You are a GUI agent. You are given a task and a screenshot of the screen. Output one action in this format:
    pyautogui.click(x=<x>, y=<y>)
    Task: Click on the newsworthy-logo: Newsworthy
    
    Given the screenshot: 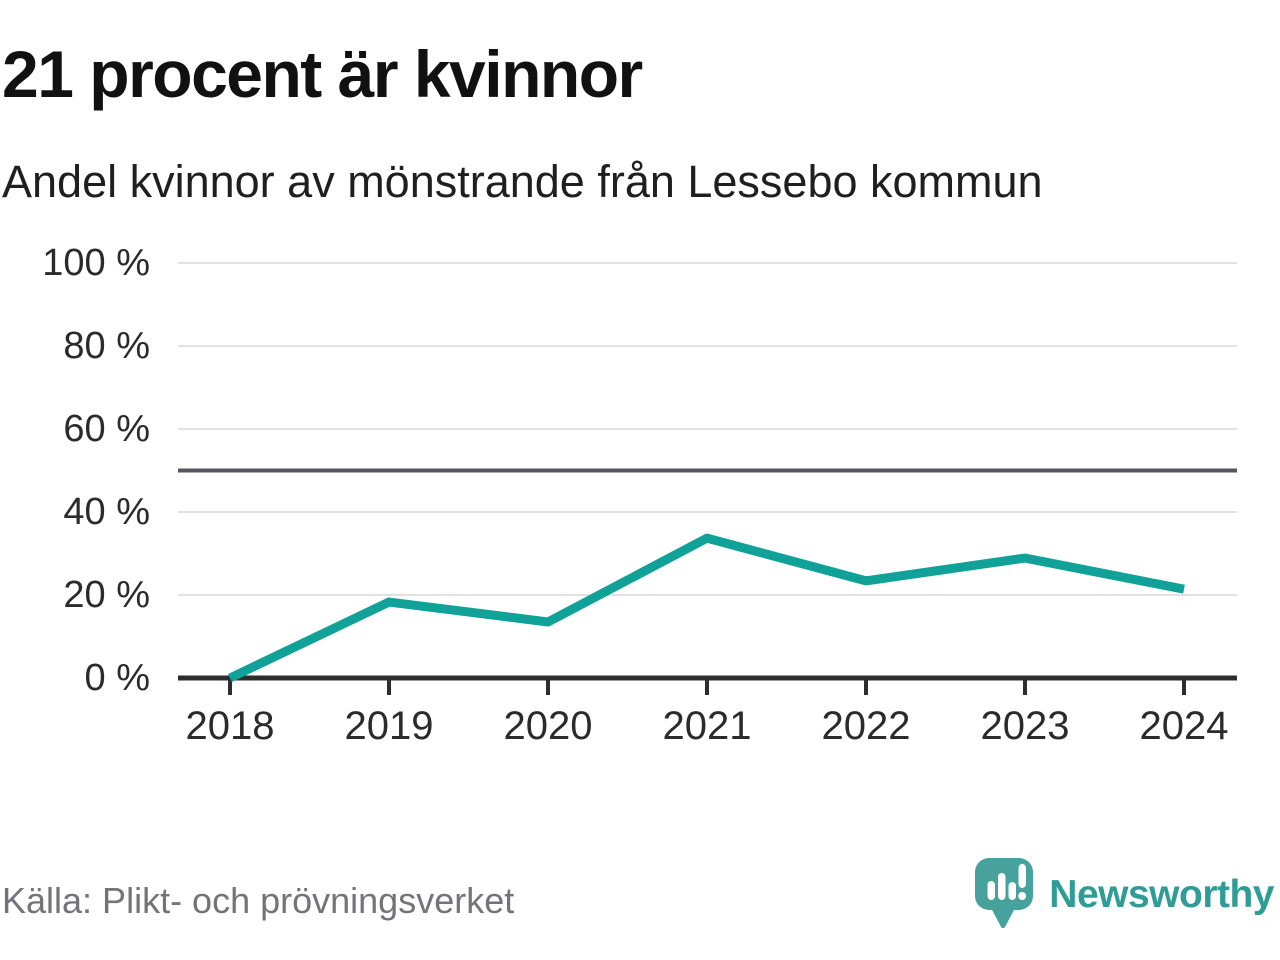 What is the action you would take?
    pyautogui.click(x=1124, y=895)
    